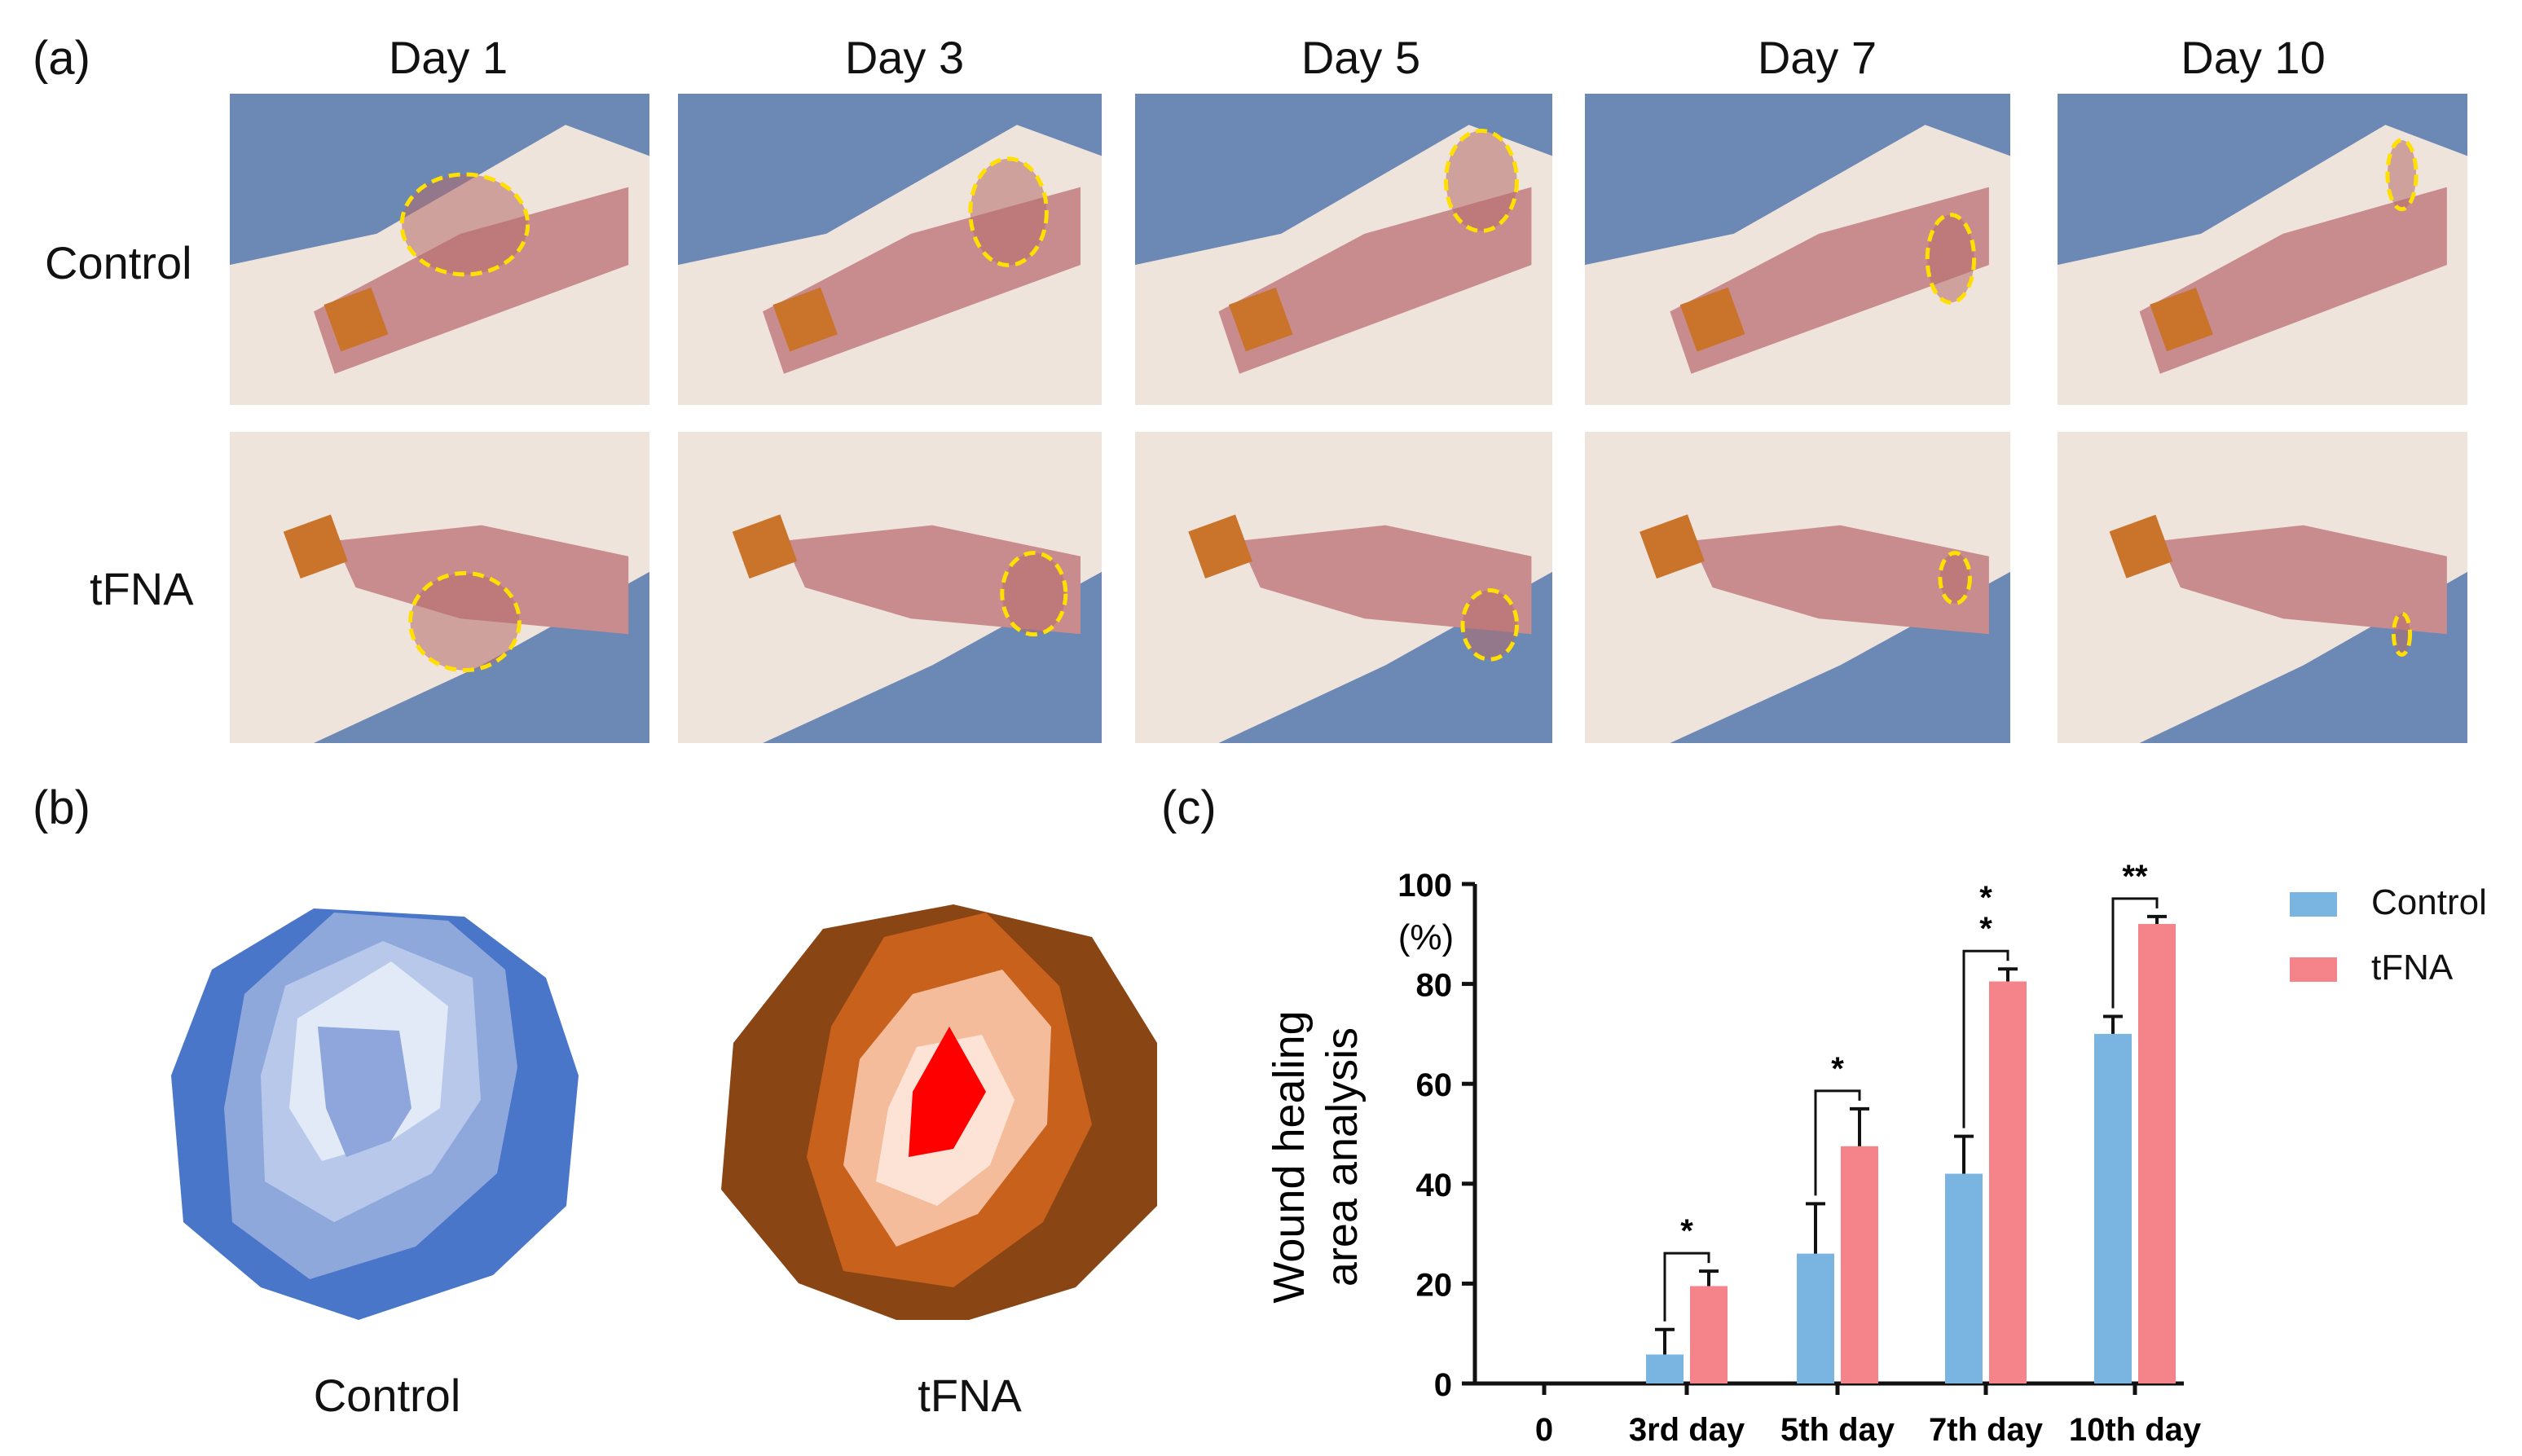  Describe the element at coordinates (1342, 1157) in the screenshot. I see `y-axis-title-line-2: area analysis` at that location.